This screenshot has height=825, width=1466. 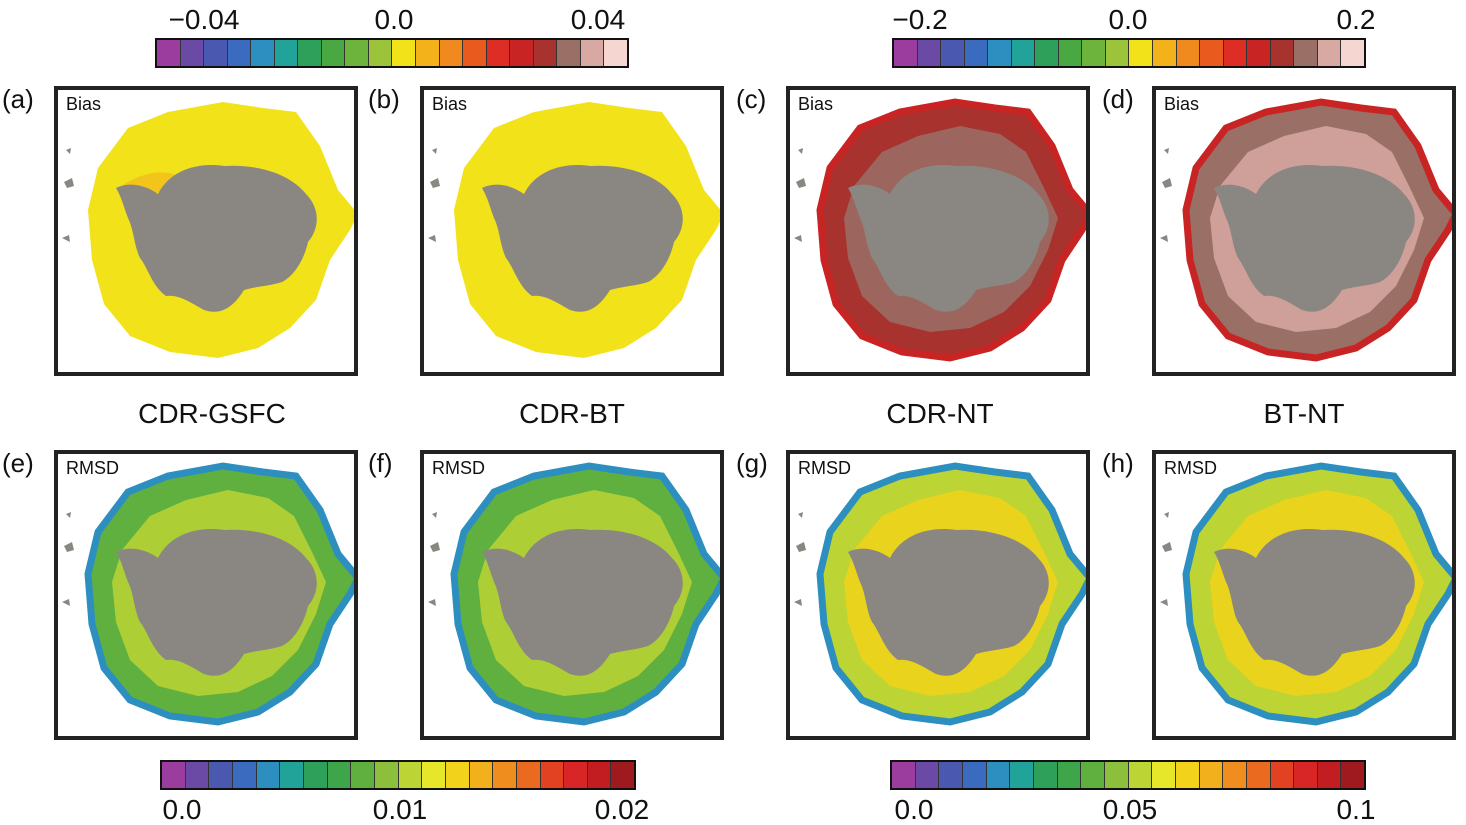 What do you see at coordinates (1130, 809) in the screenshot?
I see `colorbar-tick: 0.05` at bounding box center [1130, 809].